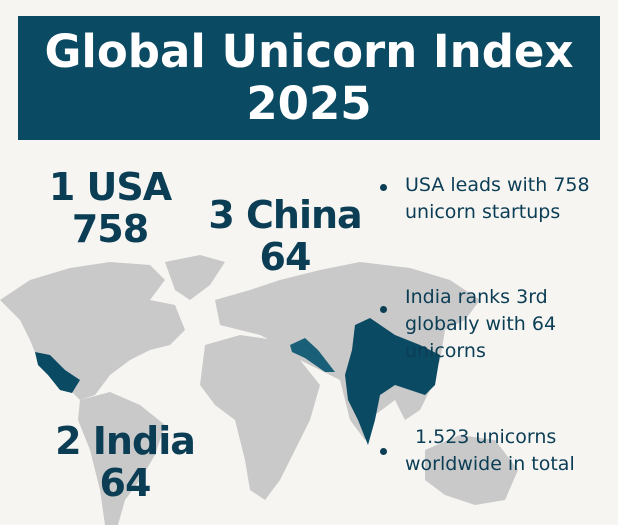 This screenshot has height=525, width=618. I want to click on rank-usa: 1 USA 758, so click(110, 208).